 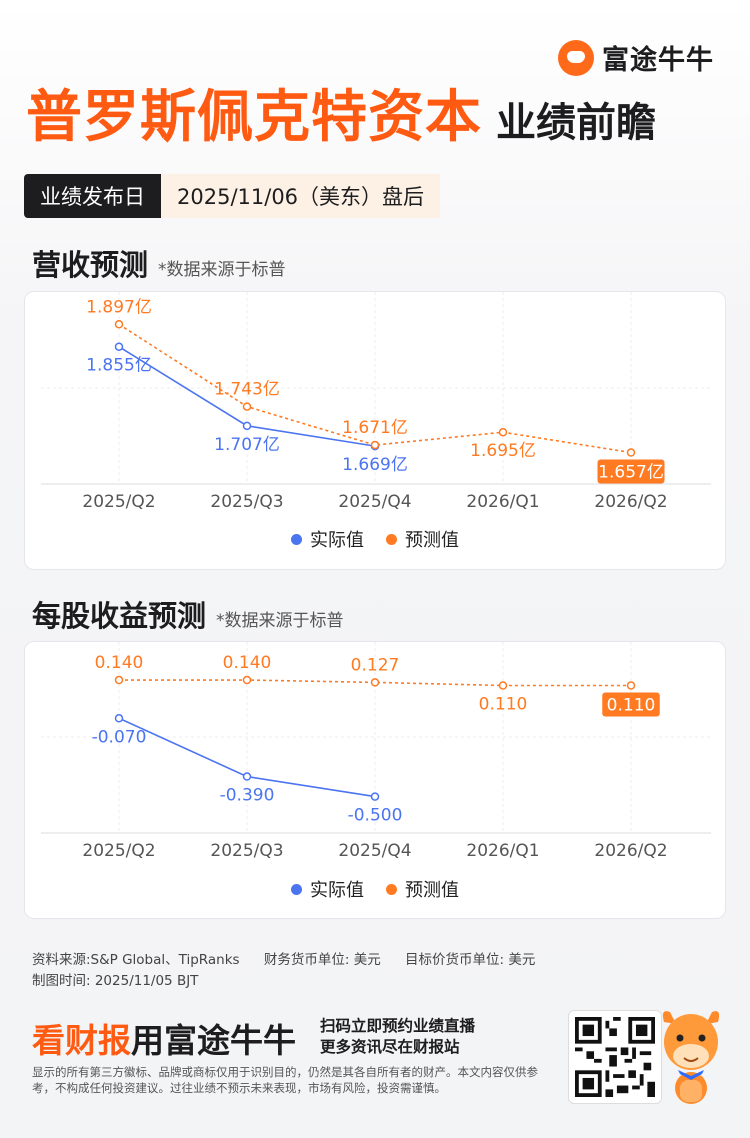 I want to click on eps-legend: 实际值 预测值, so click(x=375, y=889).